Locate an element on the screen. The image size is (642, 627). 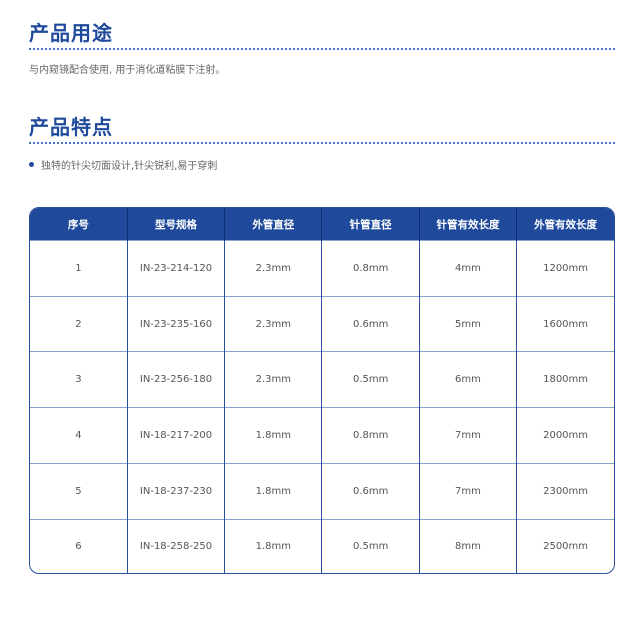
table-cell: 4mm is located at coordinates (468, 268).